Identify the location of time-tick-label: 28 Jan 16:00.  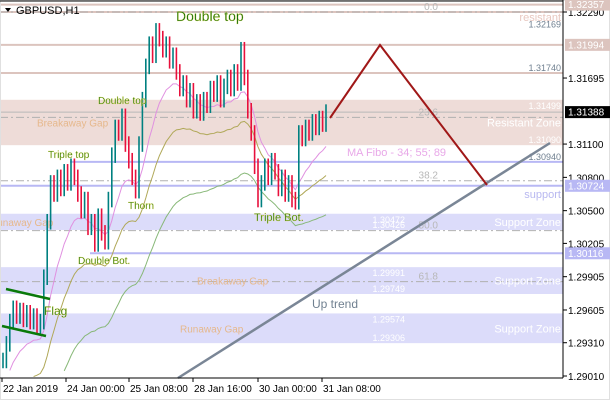
(223, 389).